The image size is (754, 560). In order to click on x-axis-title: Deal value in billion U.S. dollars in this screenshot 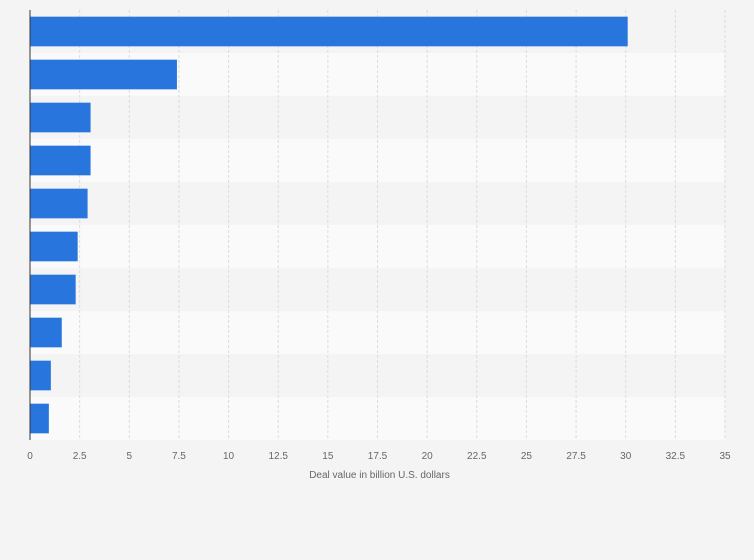, I will do `click(379, 475)`.